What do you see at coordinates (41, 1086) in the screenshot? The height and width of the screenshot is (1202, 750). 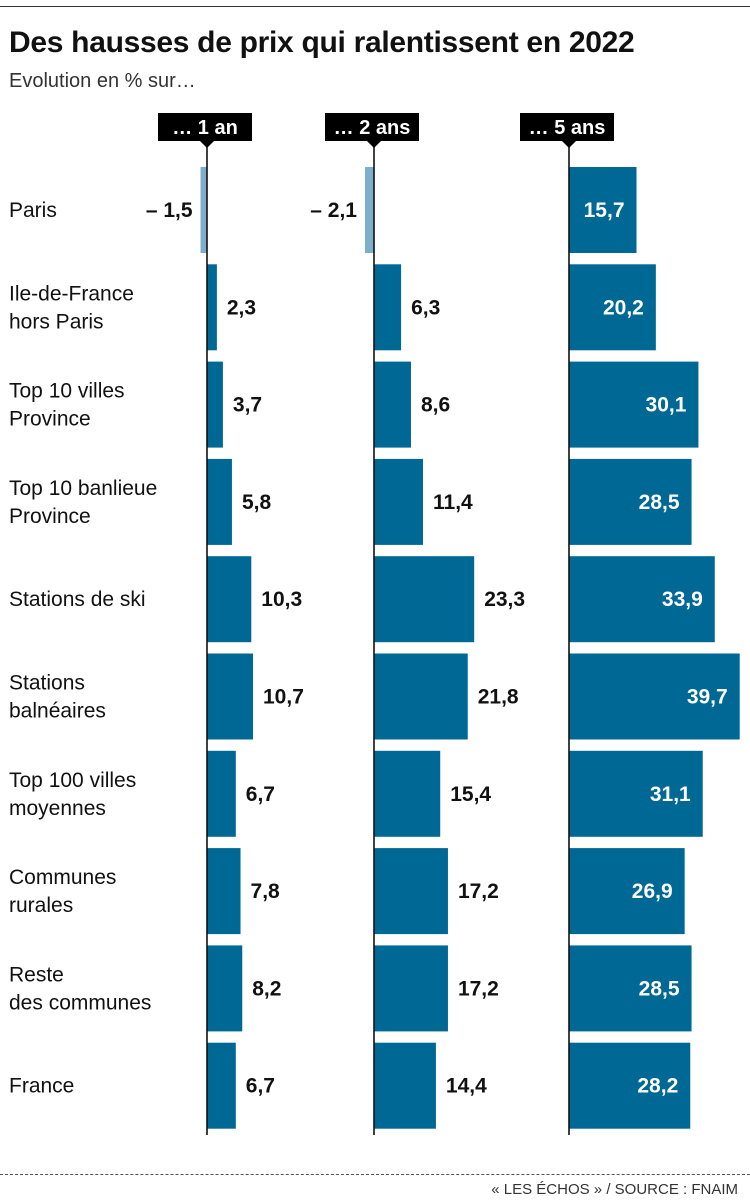 I see `category-label: France` at bounding box center [41, 1086].